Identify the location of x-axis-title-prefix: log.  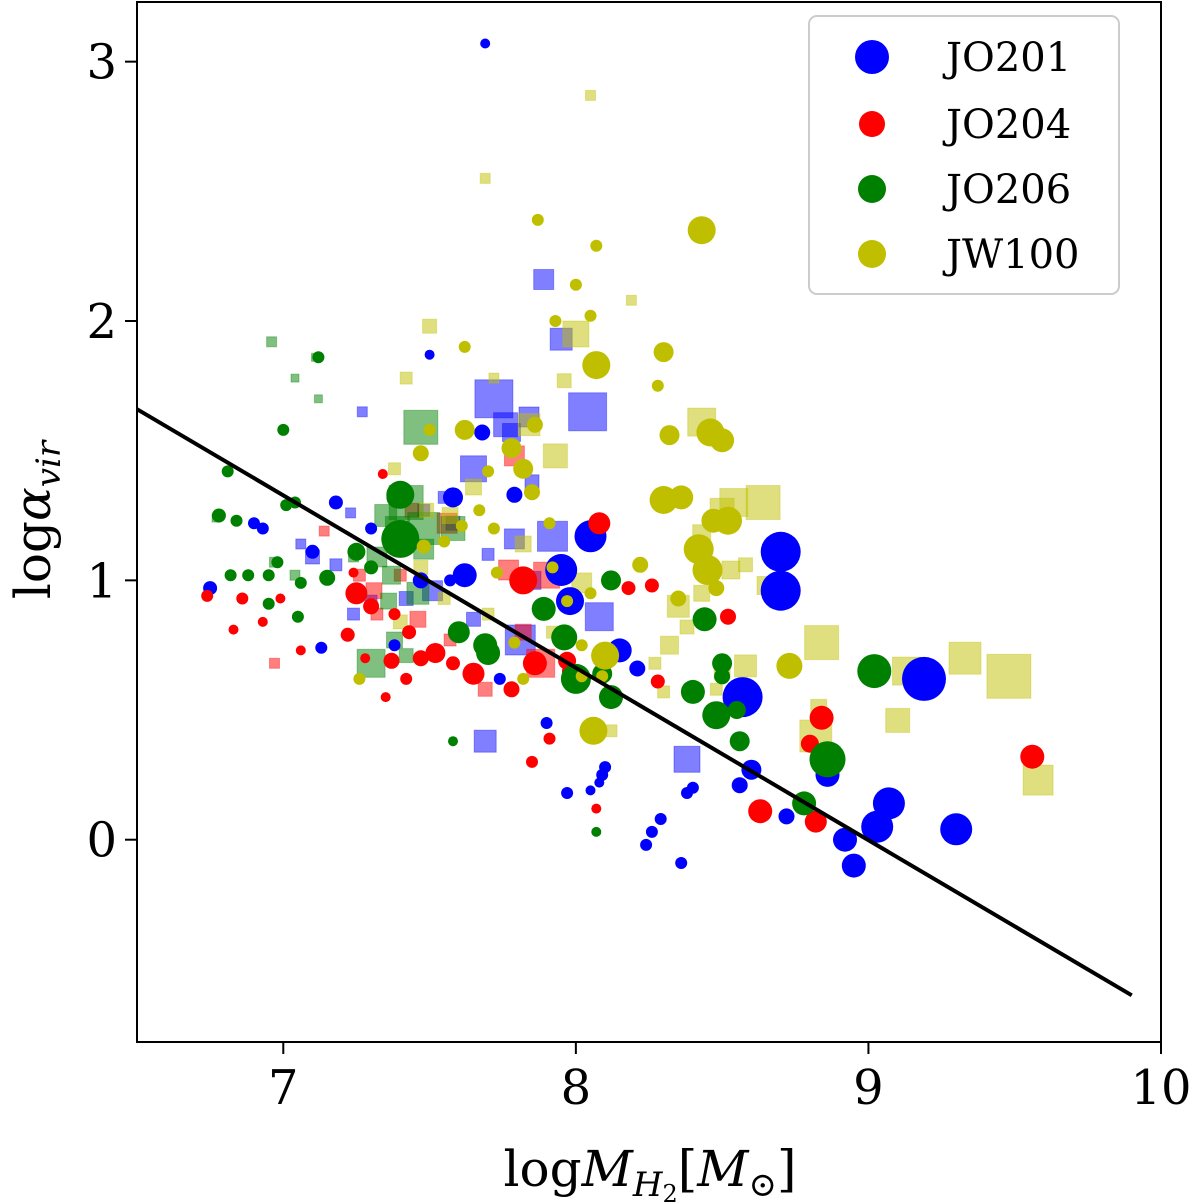
(543, 1169).